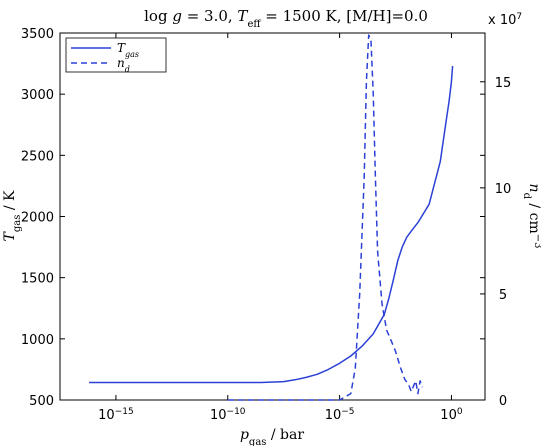 The width and height of the screenshot is (541, 446). I want to click on legend-label-t-gas: Tgas, so click(128, 50).